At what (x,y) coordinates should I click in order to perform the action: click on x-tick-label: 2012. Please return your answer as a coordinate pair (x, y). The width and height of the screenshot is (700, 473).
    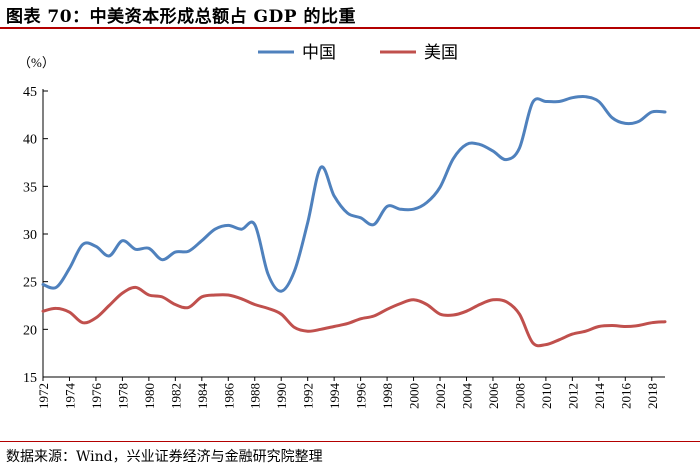
    Looking at the image, I should click on (572, 396).